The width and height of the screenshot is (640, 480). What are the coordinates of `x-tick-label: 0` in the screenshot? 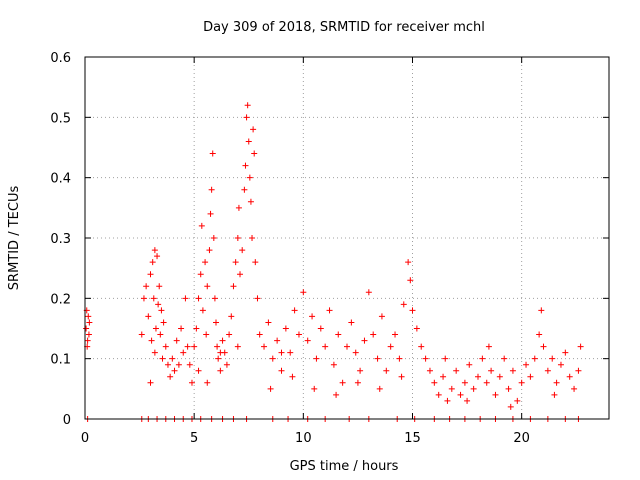 It's located at (85, 438).